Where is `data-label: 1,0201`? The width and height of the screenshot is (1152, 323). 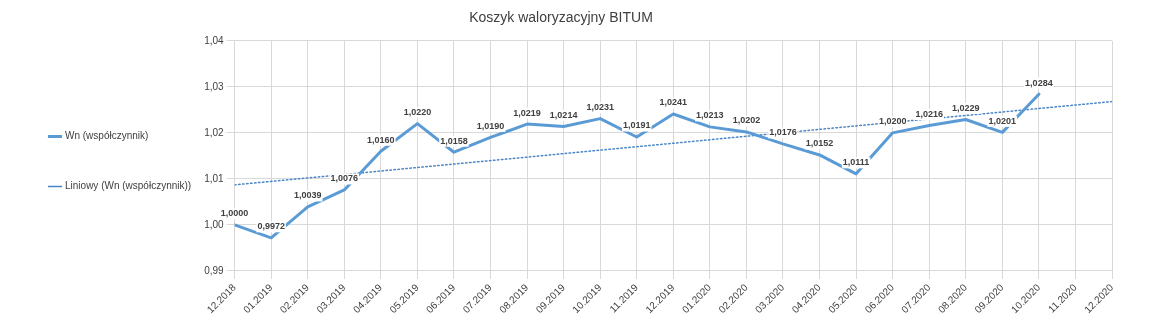 data-label: 1,0201 is located at coordinates (1002, 120).